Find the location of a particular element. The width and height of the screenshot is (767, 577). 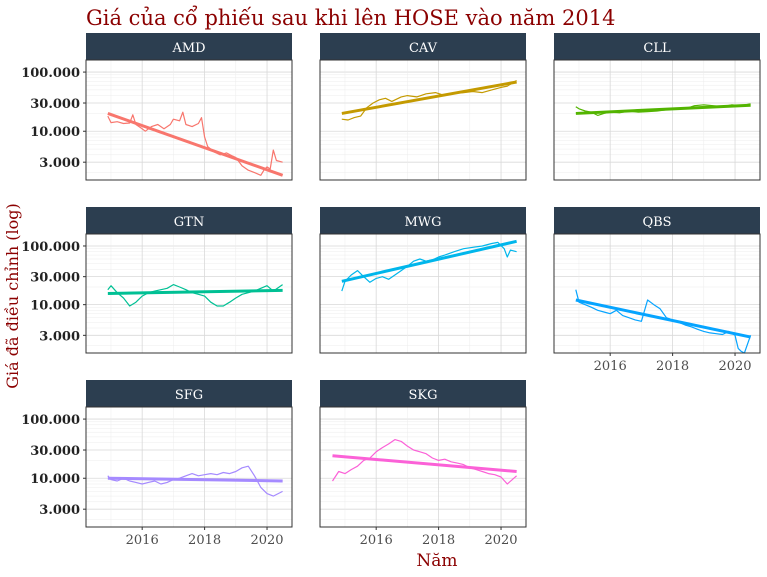

trend-line-cll is located at coordinates (663, 109).